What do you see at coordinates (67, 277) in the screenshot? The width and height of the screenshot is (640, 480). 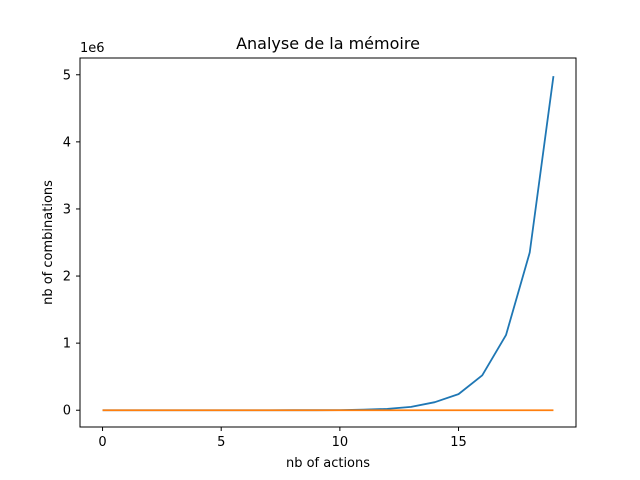 I see `y-tick-label: 2` at bounding box center [67, 277].